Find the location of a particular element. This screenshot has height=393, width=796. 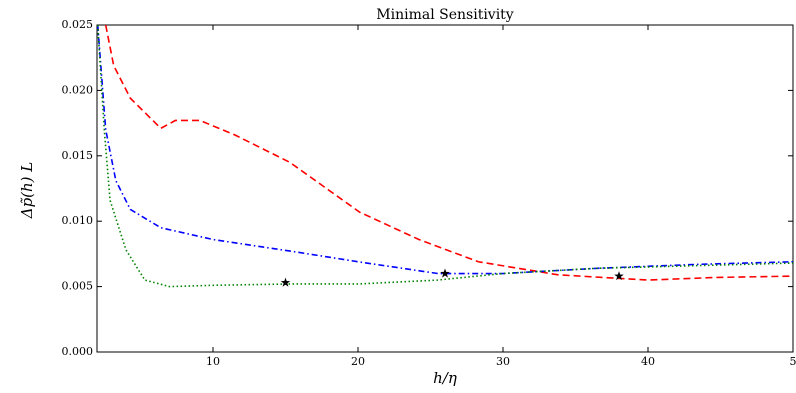

x-tick-label: 20 is located at coordinates (358, 361).